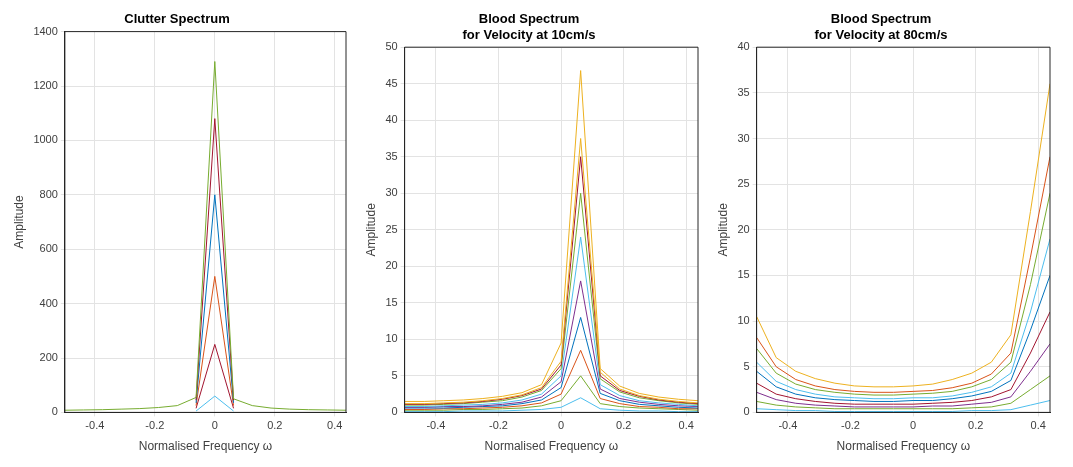 Image resolution: width=1073 pixels, height=467 pixels. I want to click on y-tick-label: 1000, so click(45, 139).